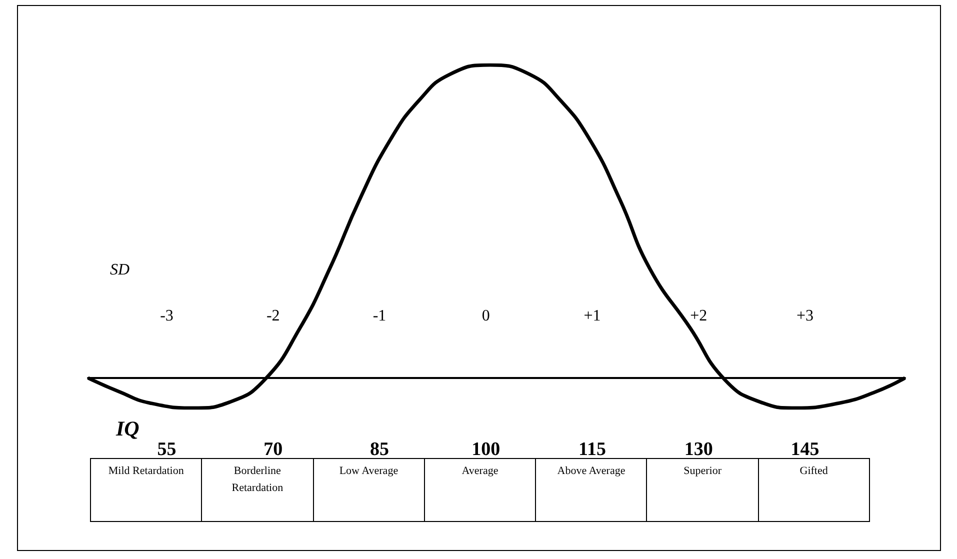 Image resolution: width=957 pixels, height=559 pixels. I want to click on x-tick-label: 100, so click(486, 449).